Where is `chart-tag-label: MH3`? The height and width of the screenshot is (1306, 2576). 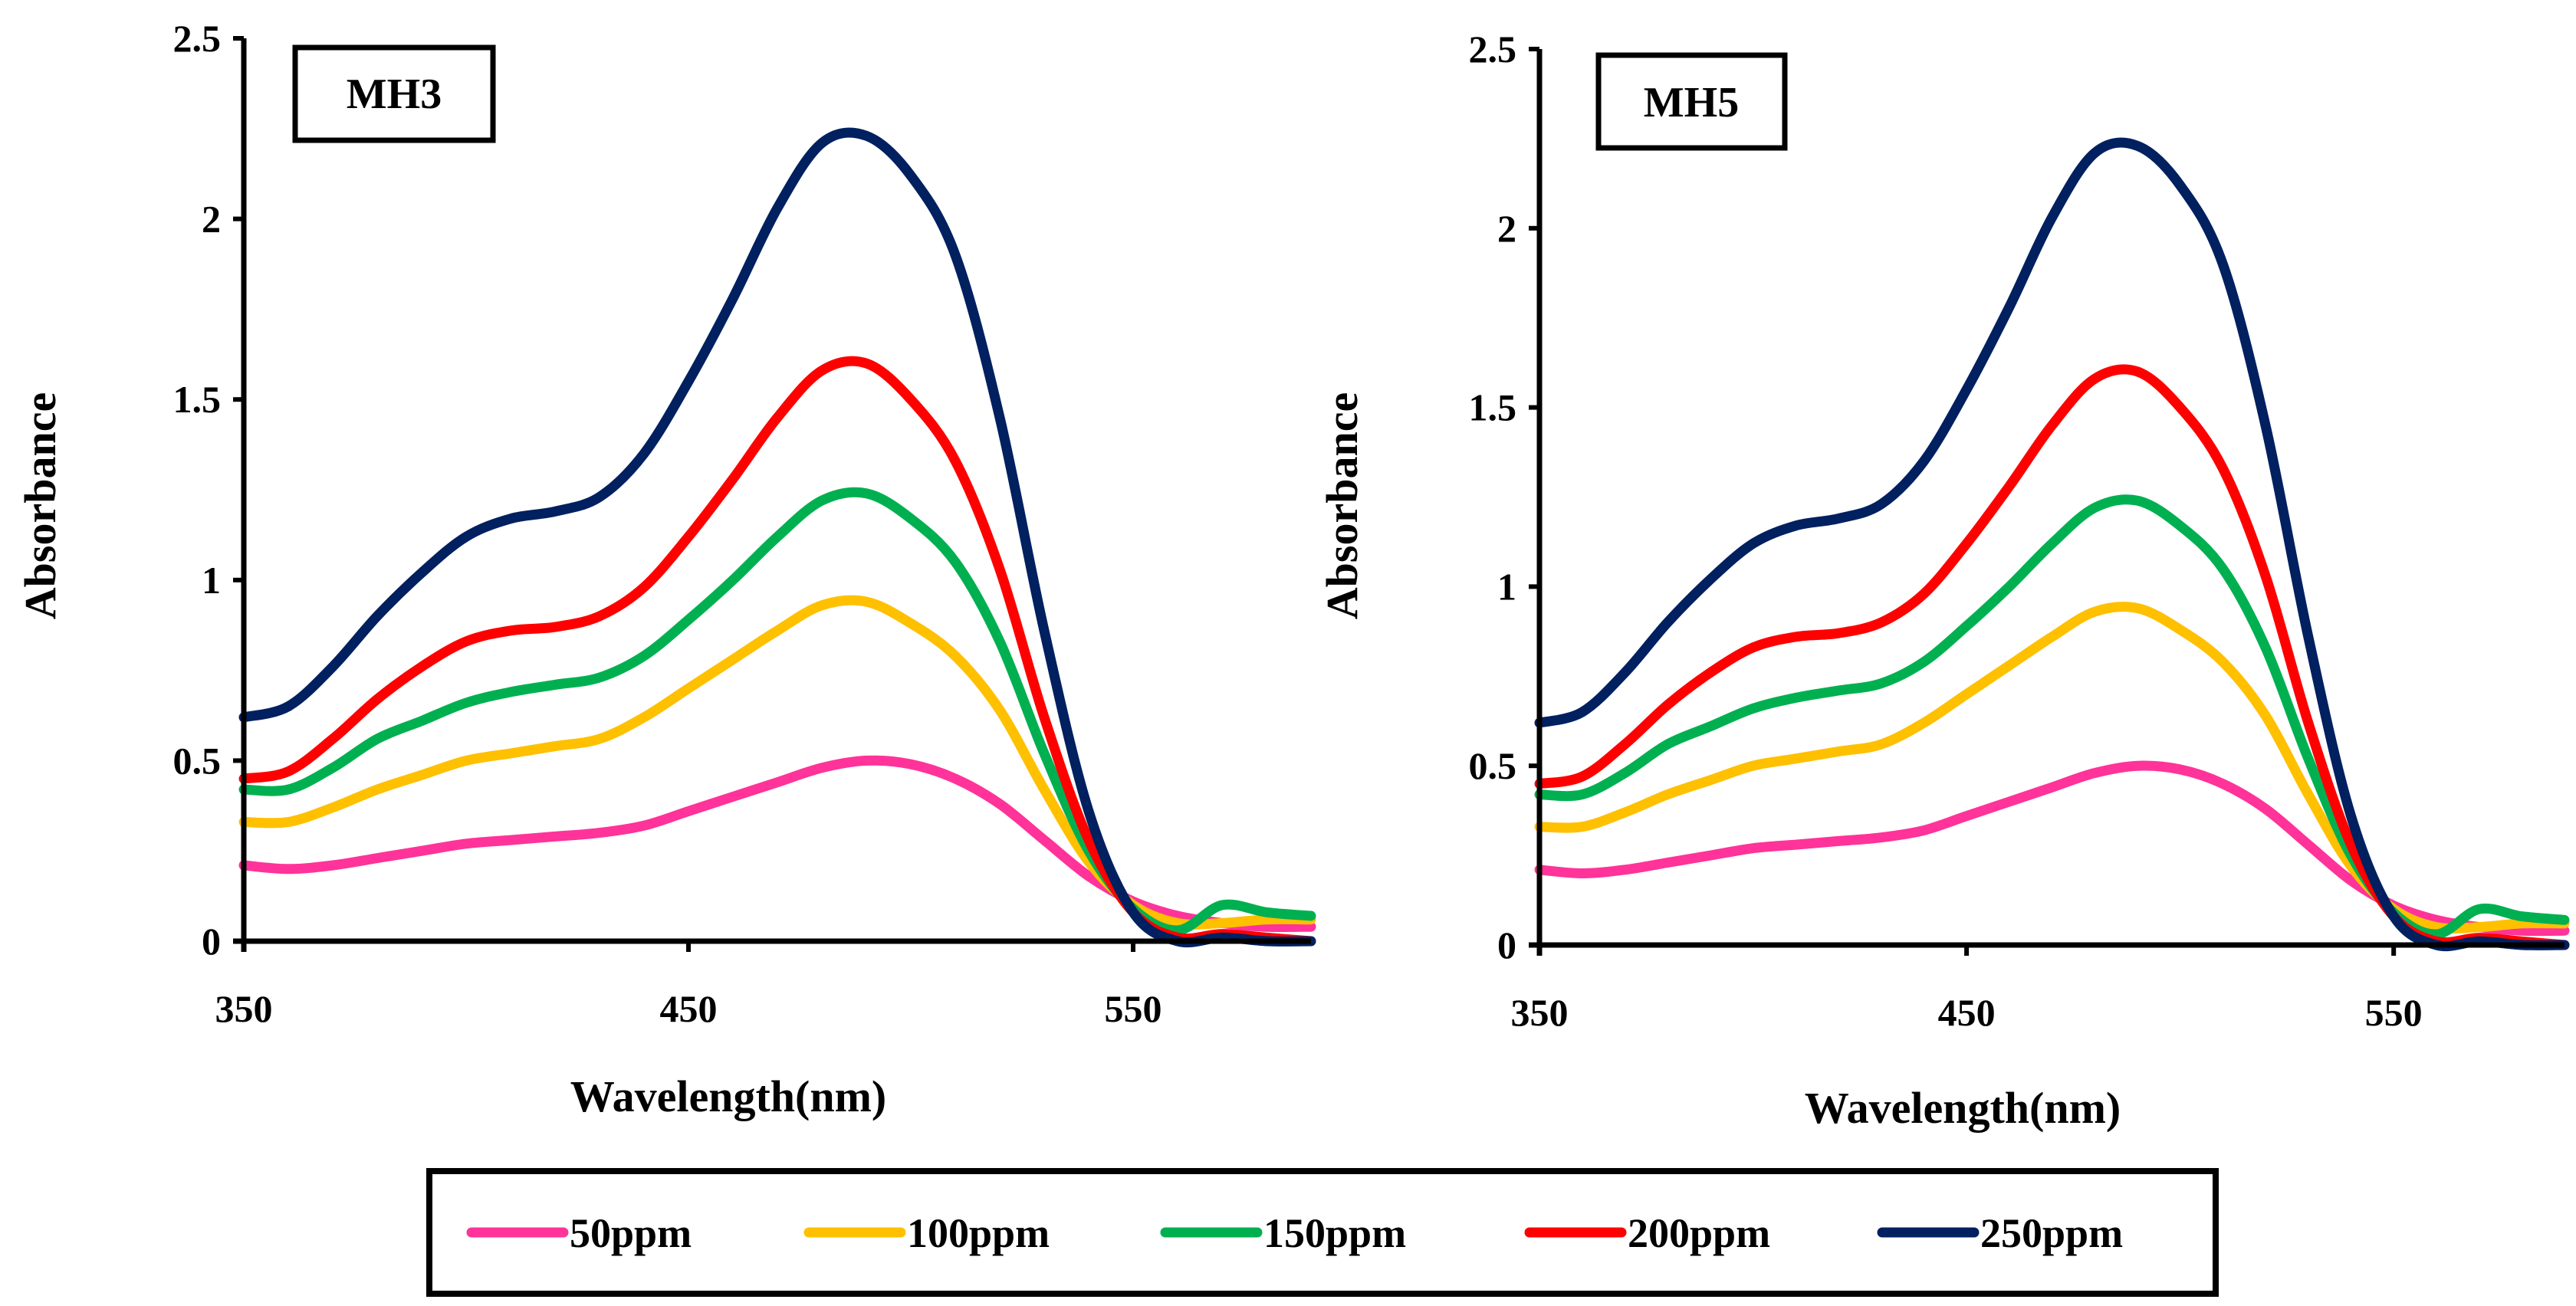
chart-tag-label: MH3 is located at coordinates (395, 95).